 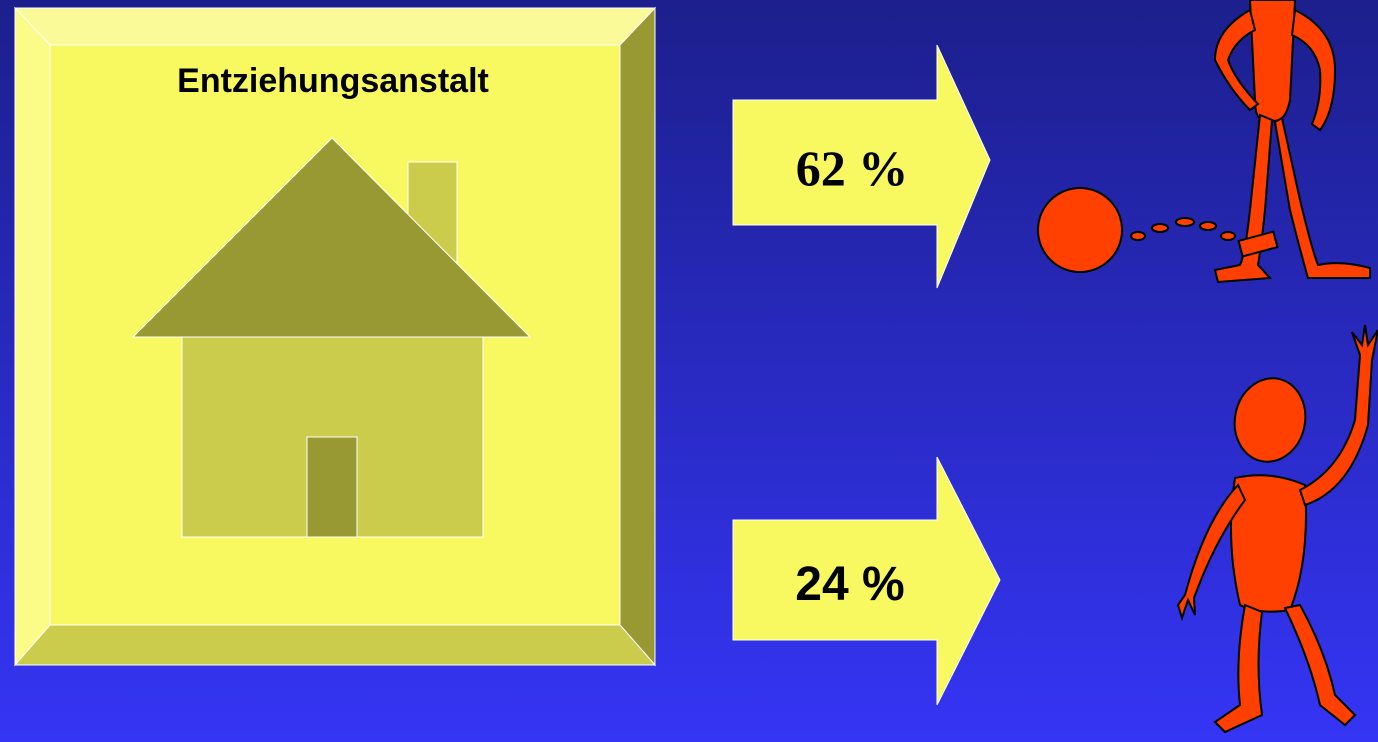 What do you see at coordinates (1277, 529) in the screenshot?
I see `free-figure` at bounding box center [1277, 529].